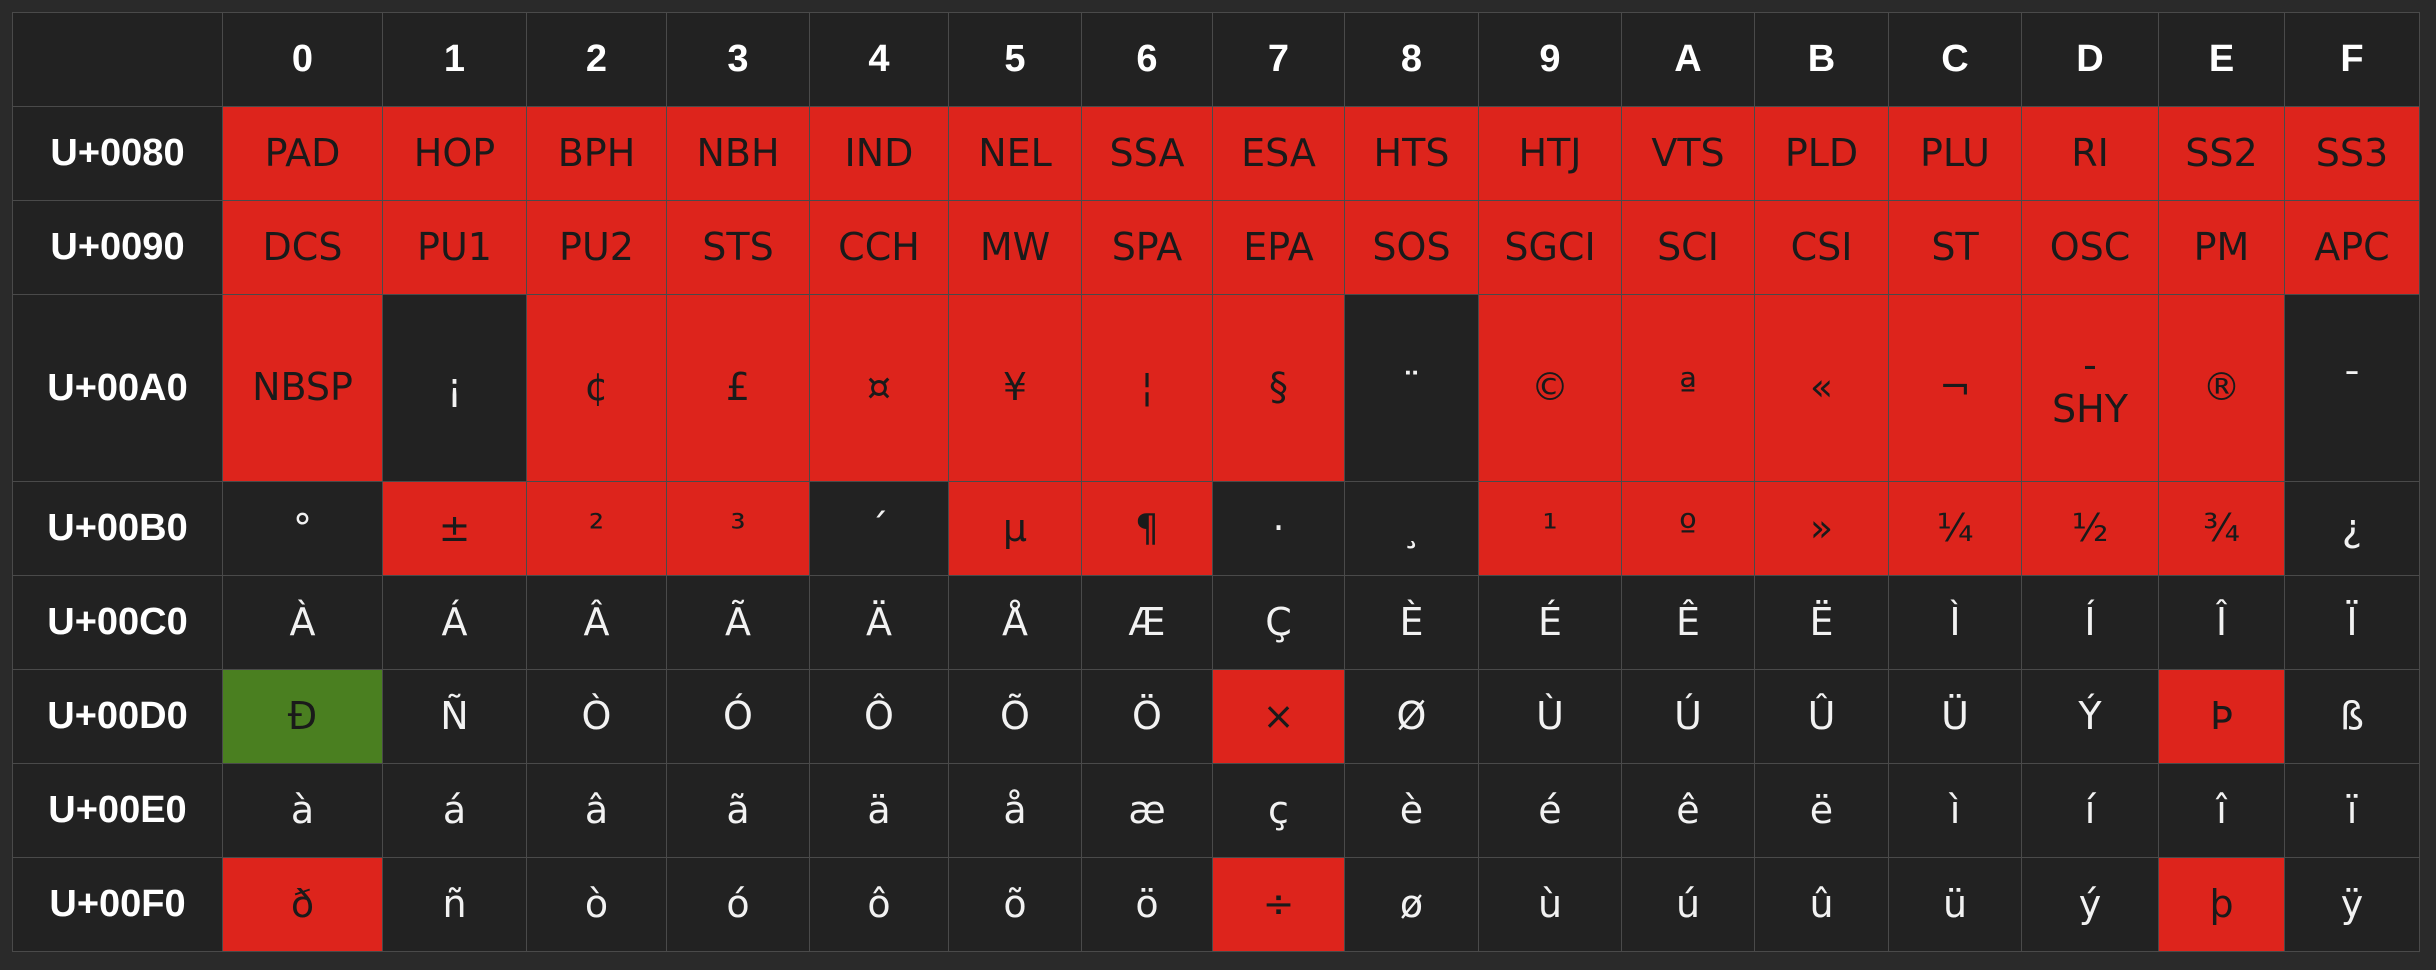 The width and height of the screenshot is (2436, 970). What do you see at coordinates (1015, 152) in the screenshot?
I see `char-glyph: NEL` at bounding box center [1015, 152].